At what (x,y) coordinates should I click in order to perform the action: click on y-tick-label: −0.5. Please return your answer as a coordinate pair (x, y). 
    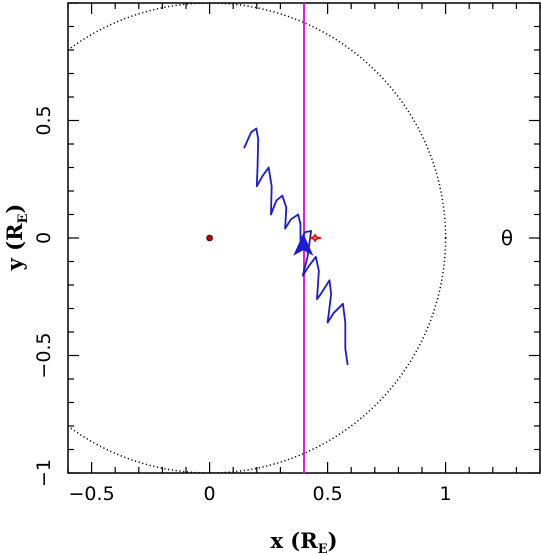
    Looking at the image, I should click on (44, 355).